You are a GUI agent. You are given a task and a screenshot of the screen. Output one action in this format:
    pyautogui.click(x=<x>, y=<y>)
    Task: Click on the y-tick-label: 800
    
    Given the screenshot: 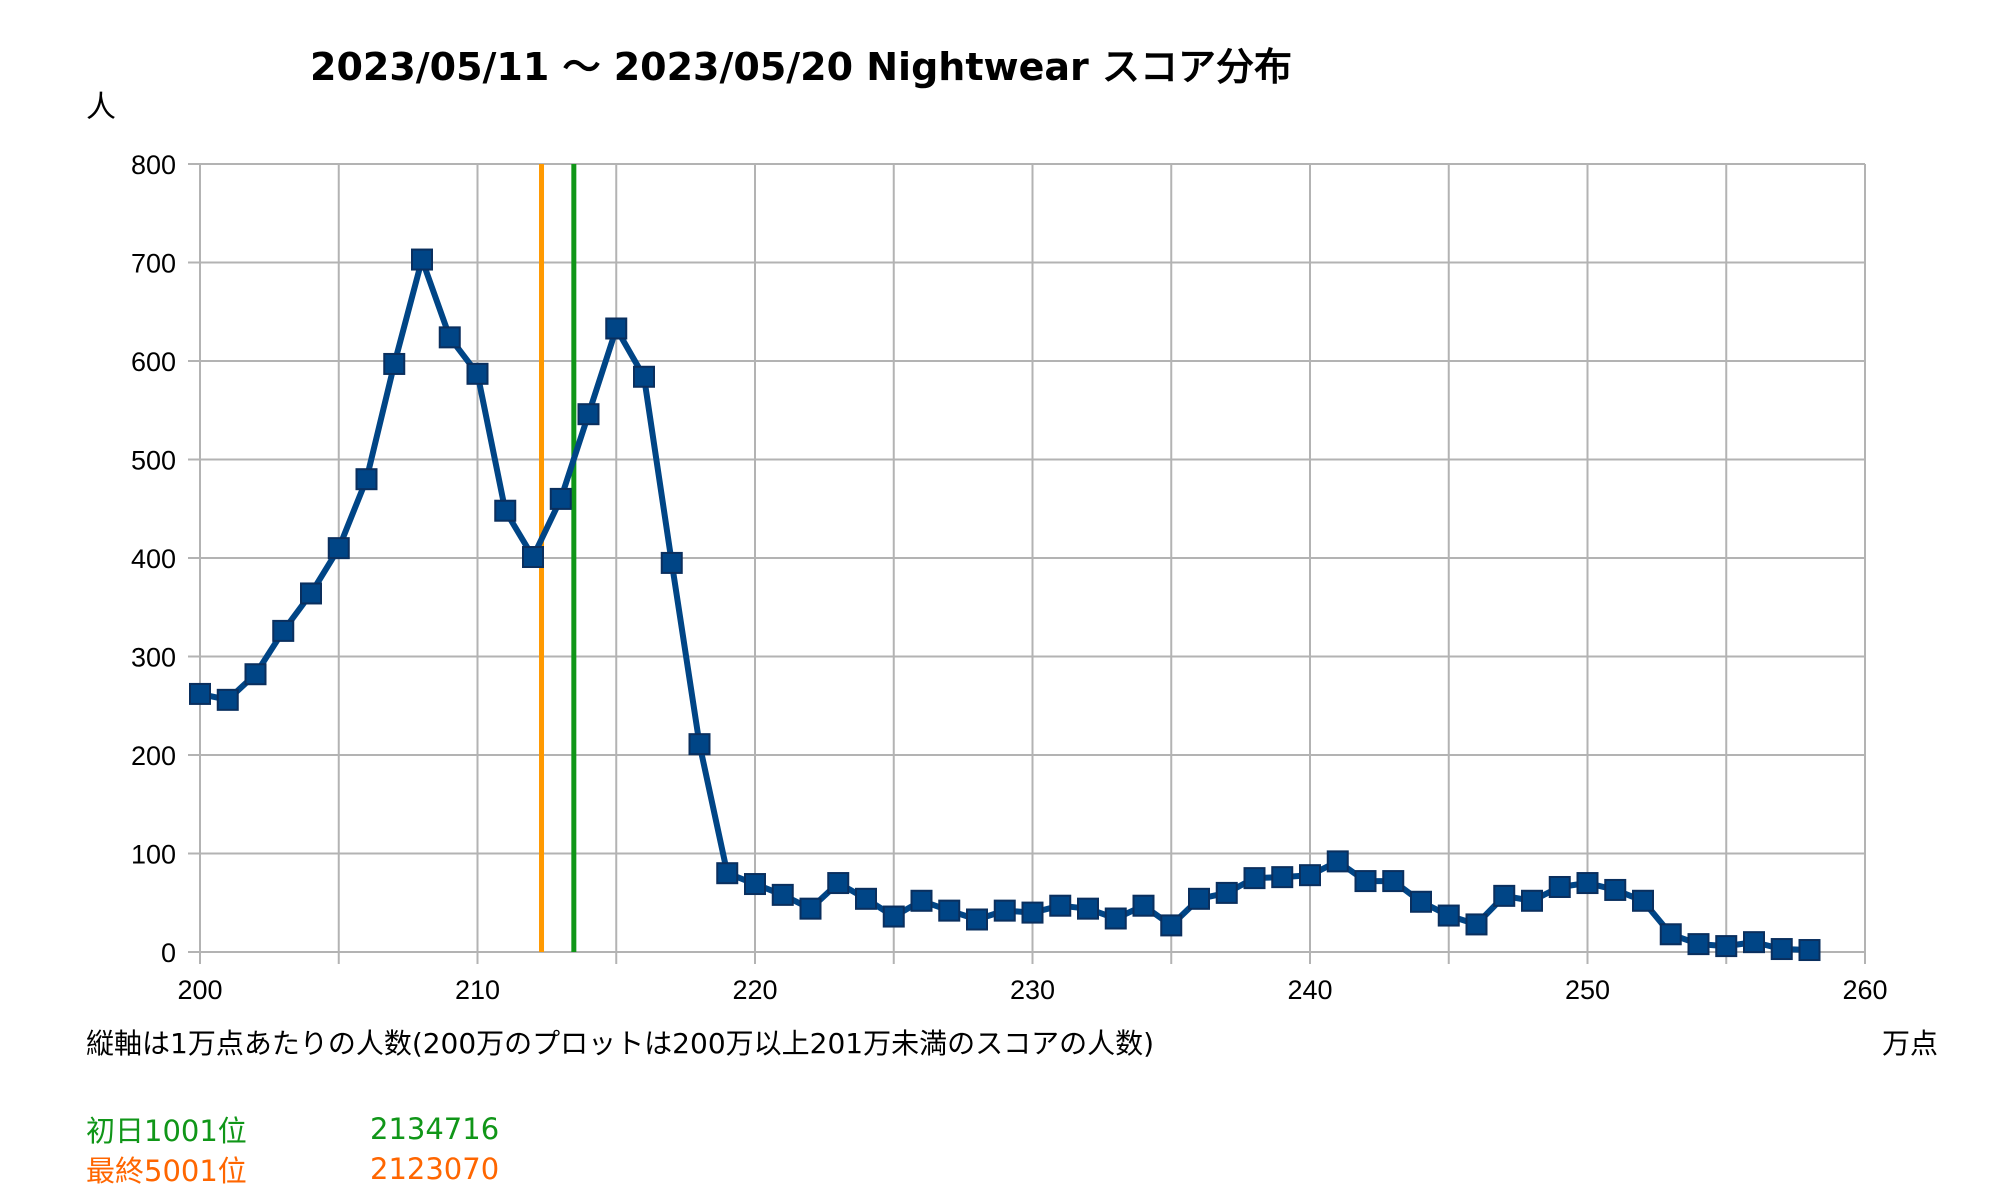 What is the action you would take?
    pyautogui.click(x=153, y=165)
    